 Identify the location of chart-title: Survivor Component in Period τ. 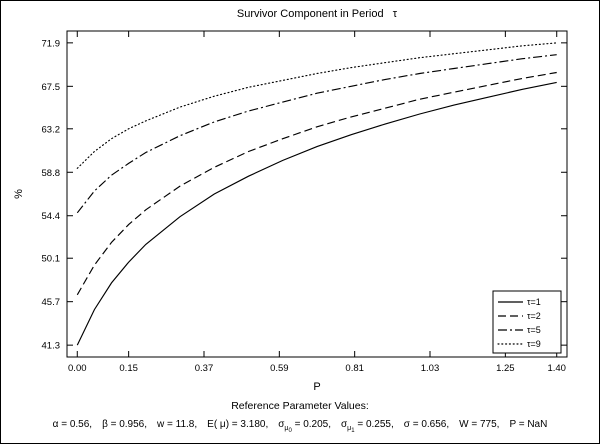
(317, 14).